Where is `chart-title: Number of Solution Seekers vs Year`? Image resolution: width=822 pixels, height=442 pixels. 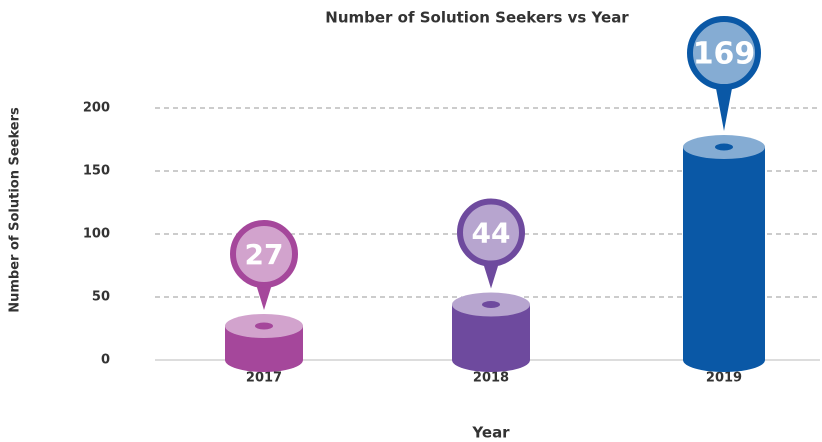
chart-title: Number of Solution Seekers vs Year is located at coordinates (477, 18).